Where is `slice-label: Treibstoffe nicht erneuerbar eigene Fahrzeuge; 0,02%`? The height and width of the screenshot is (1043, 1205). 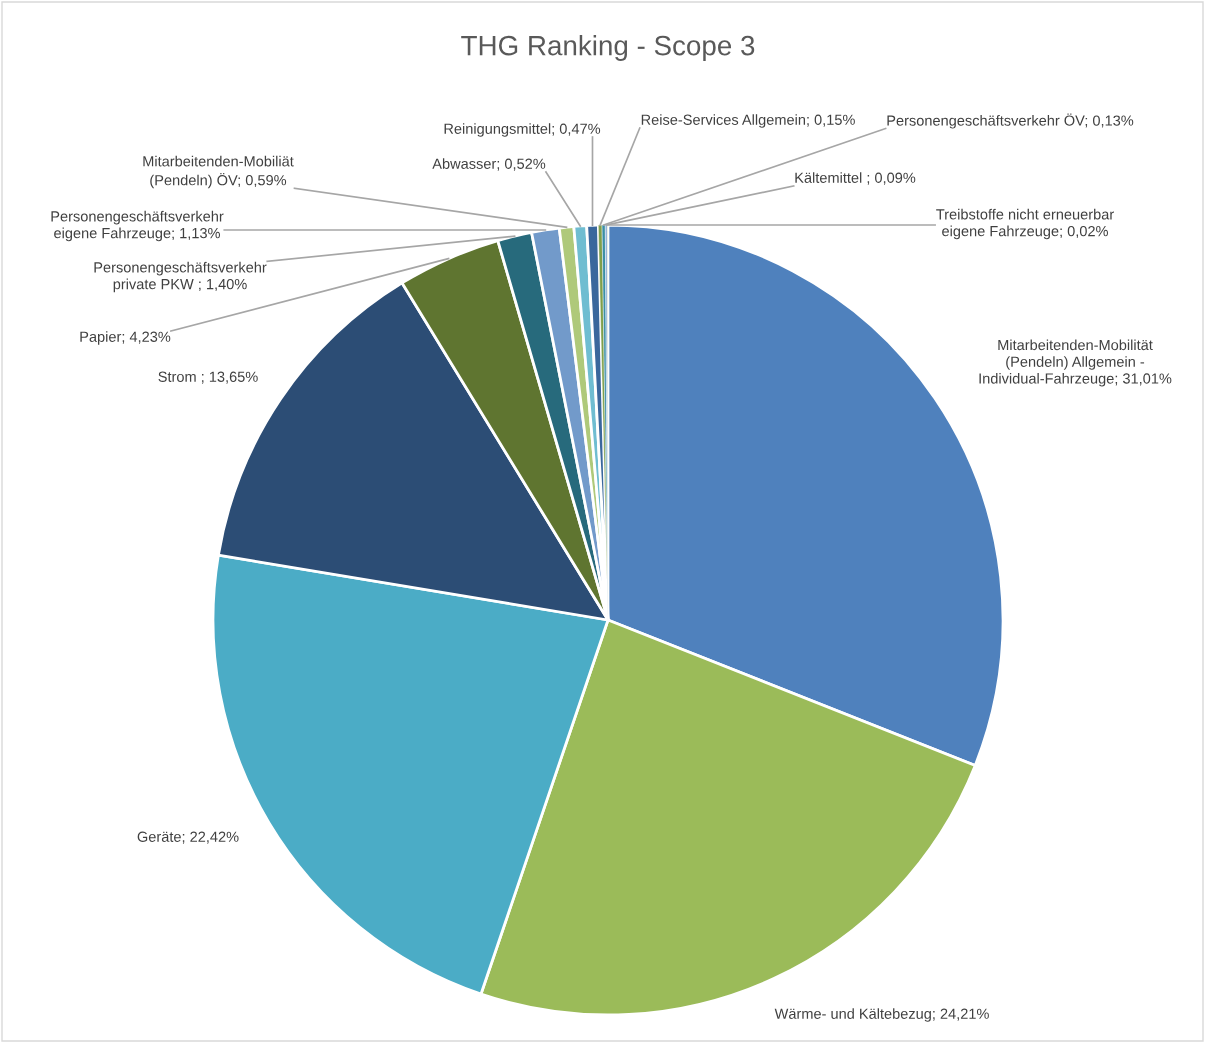
slice-label: Treibstoffe nicht erneuerbar eigene Fahrzeuge; 0,02% is located at coordinates (1025, 224).